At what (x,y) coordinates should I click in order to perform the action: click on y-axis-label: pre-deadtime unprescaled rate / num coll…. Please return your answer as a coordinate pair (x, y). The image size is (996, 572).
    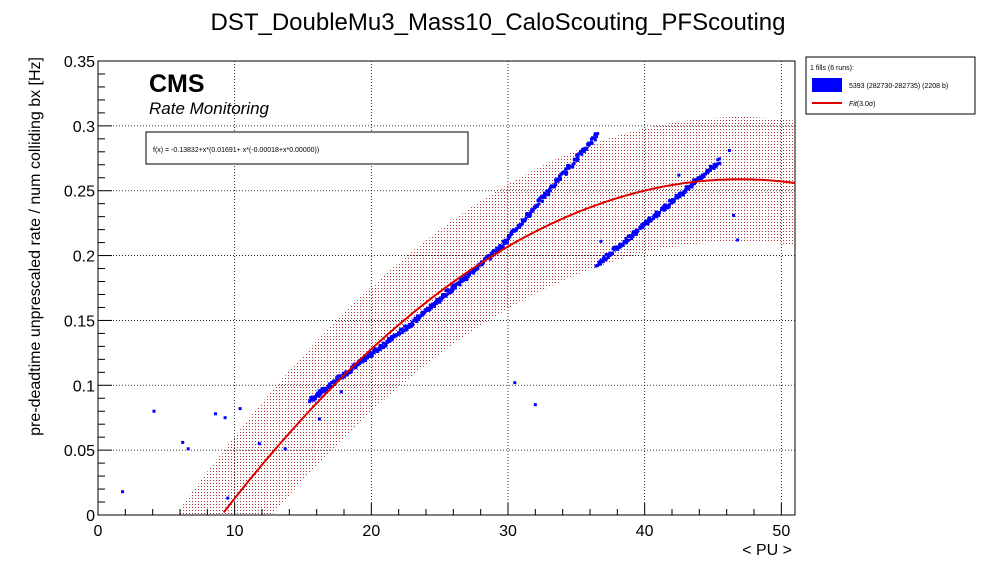
    Looking at the image, I should click on (35, 246).